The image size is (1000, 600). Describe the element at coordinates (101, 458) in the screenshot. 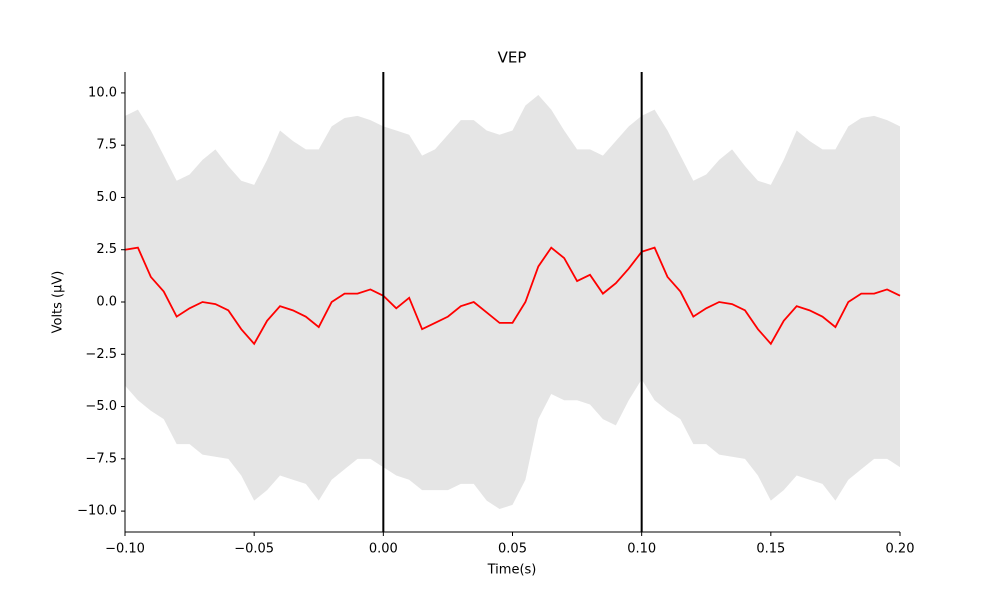

I see `y-tick-label: −7.5` at that location.